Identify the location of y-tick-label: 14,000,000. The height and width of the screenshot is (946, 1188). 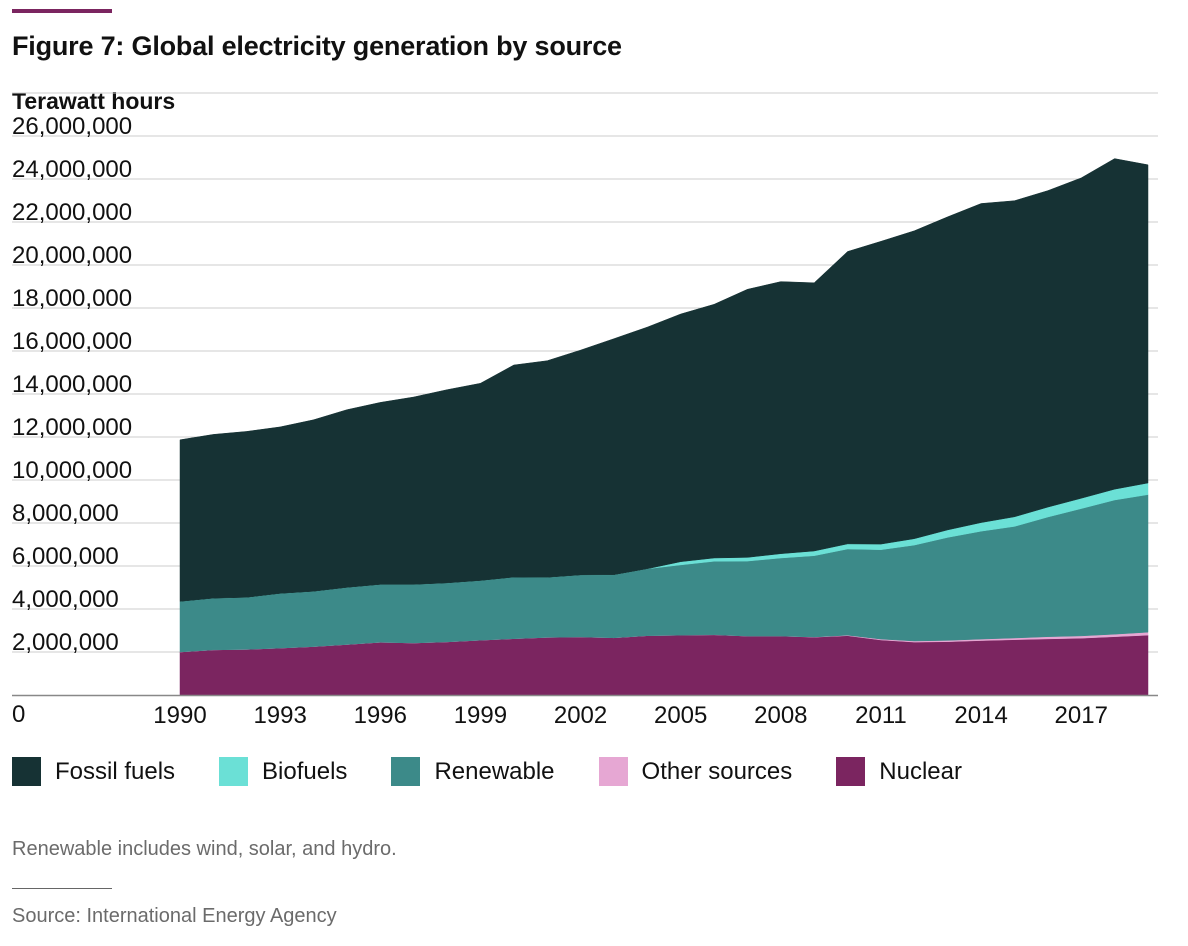
(72, 384).